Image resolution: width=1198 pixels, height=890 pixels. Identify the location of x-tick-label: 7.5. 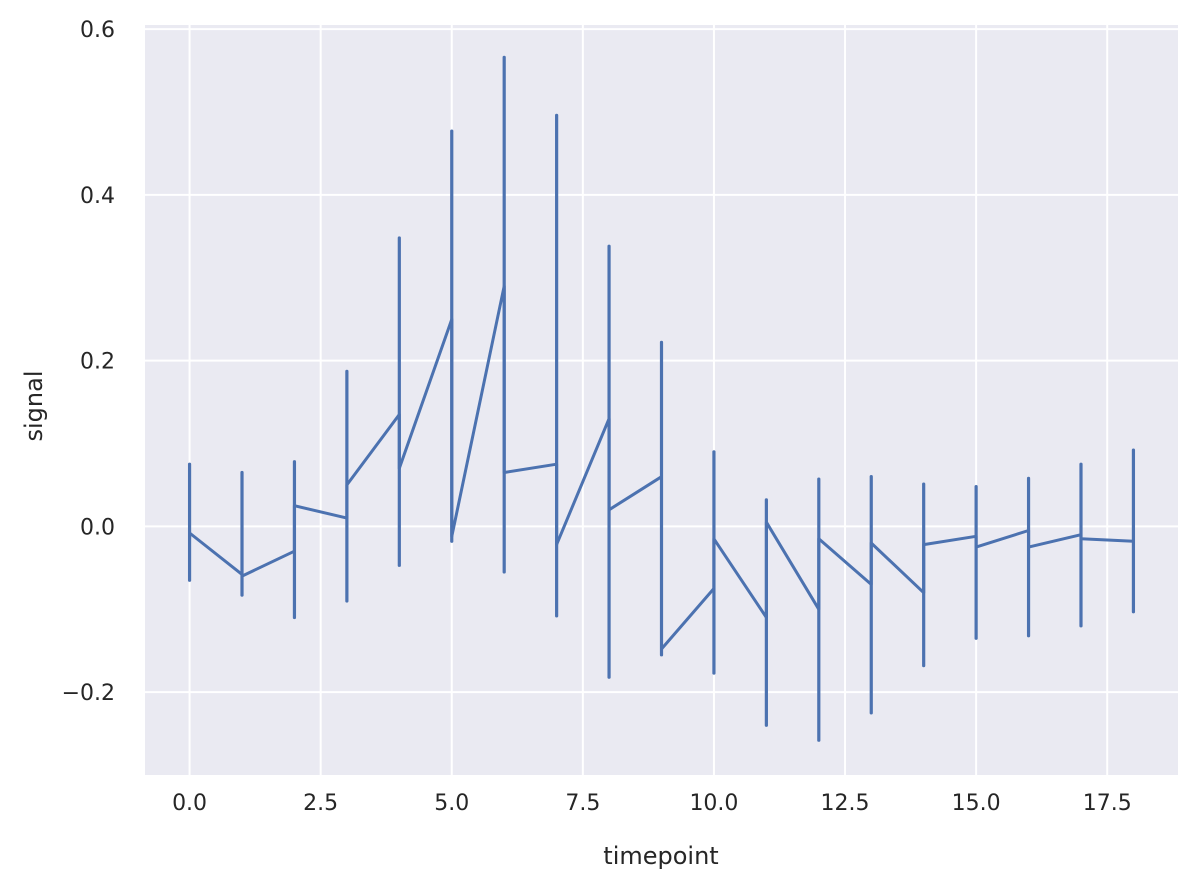
(582, 803).